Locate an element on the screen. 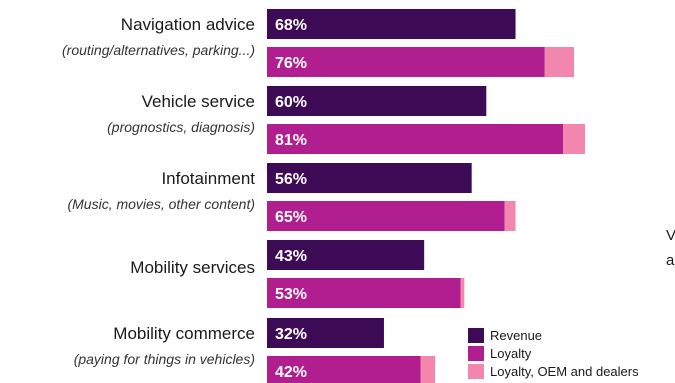 This screenshot has width=675, height=383. category-sublabel: (paying for things in vehicles) is located at coordinates (164, 359).